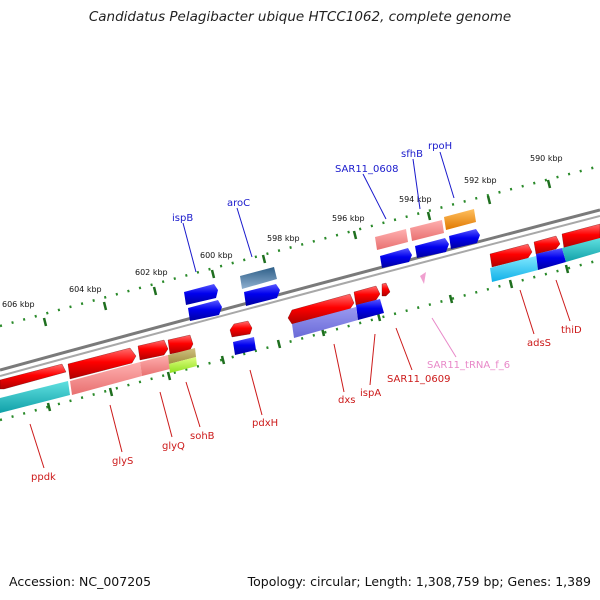  Describe the element at coordinates (183, 365) in the screenshot. I see `gene-sohB-band-b` at that location.